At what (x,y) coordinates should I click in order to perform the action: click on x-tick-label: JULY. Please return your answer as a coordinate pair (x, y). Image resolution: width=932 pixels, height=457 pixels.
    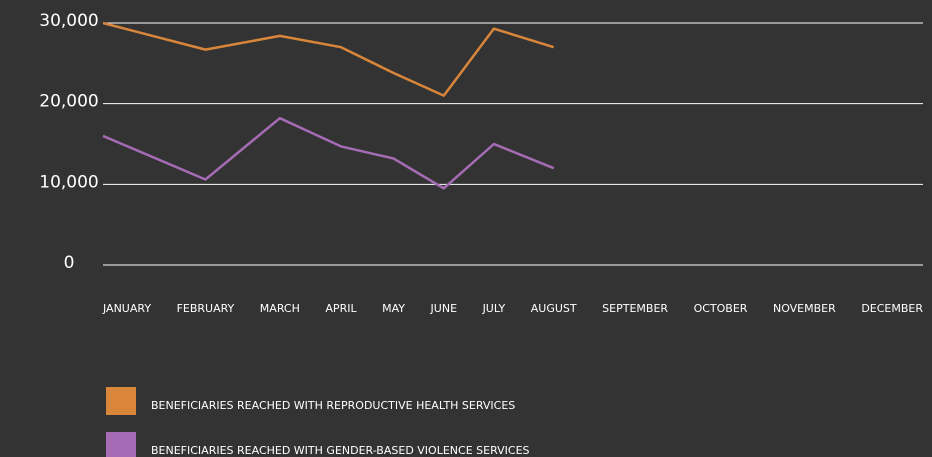
    Looking at the image, I should click on (494, 308).